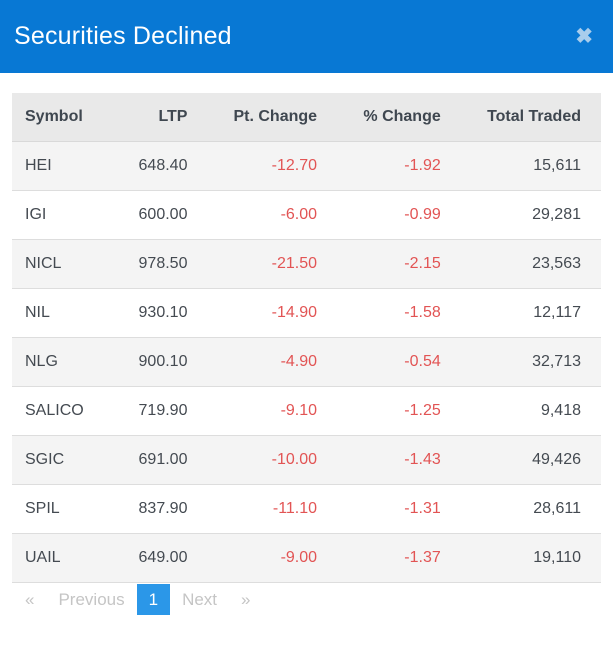  What do you see at coordinates (527, 509) in the screenshot?
I see `total-traded-cell: 28,611` at bounding box center [527, 509].